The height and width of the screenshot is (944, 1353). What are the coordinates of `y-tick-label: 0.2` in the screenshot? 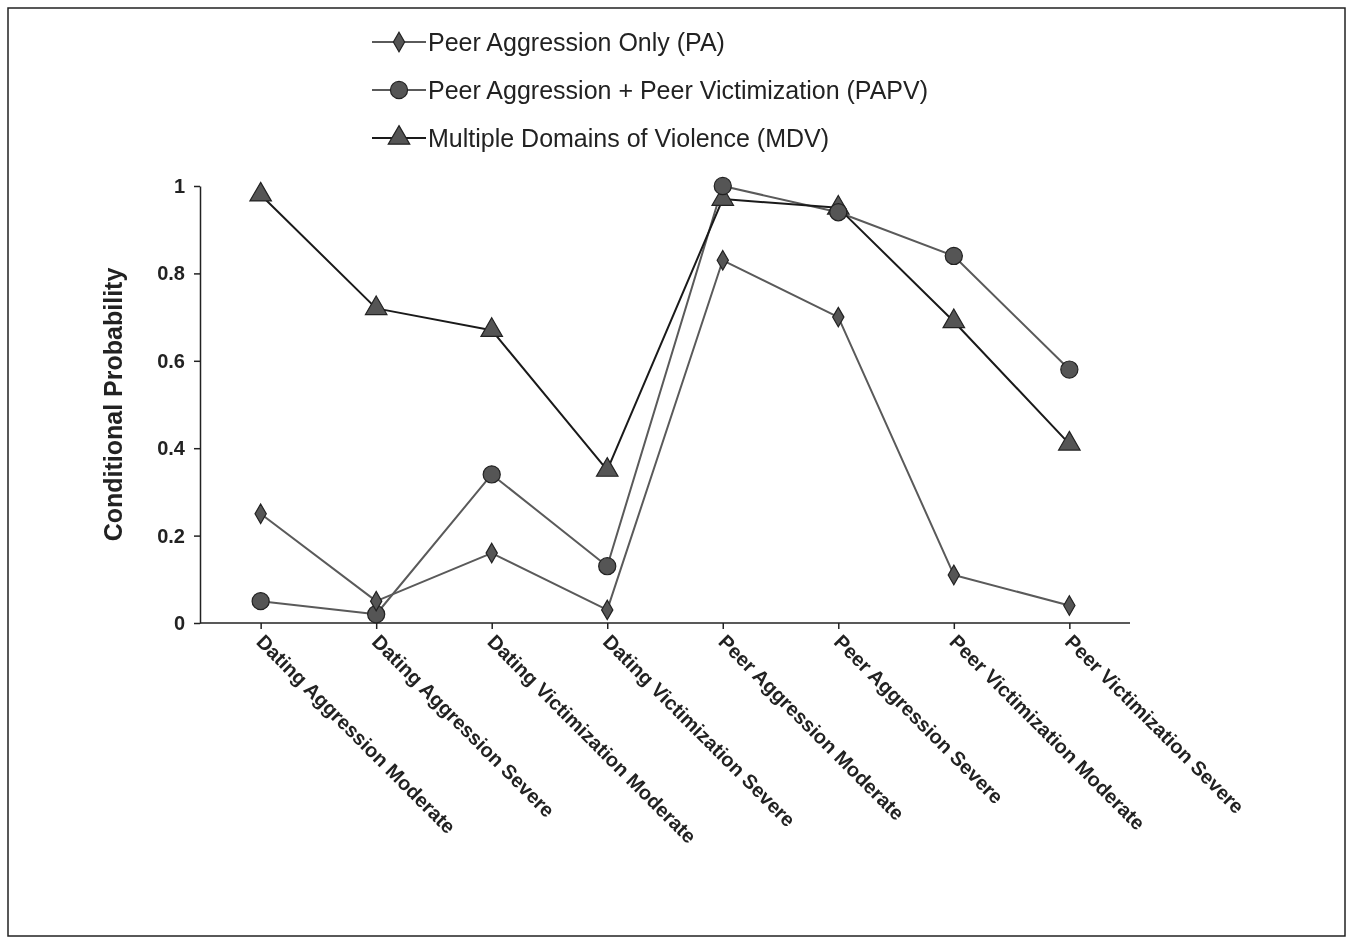 It's located at (171, 535).